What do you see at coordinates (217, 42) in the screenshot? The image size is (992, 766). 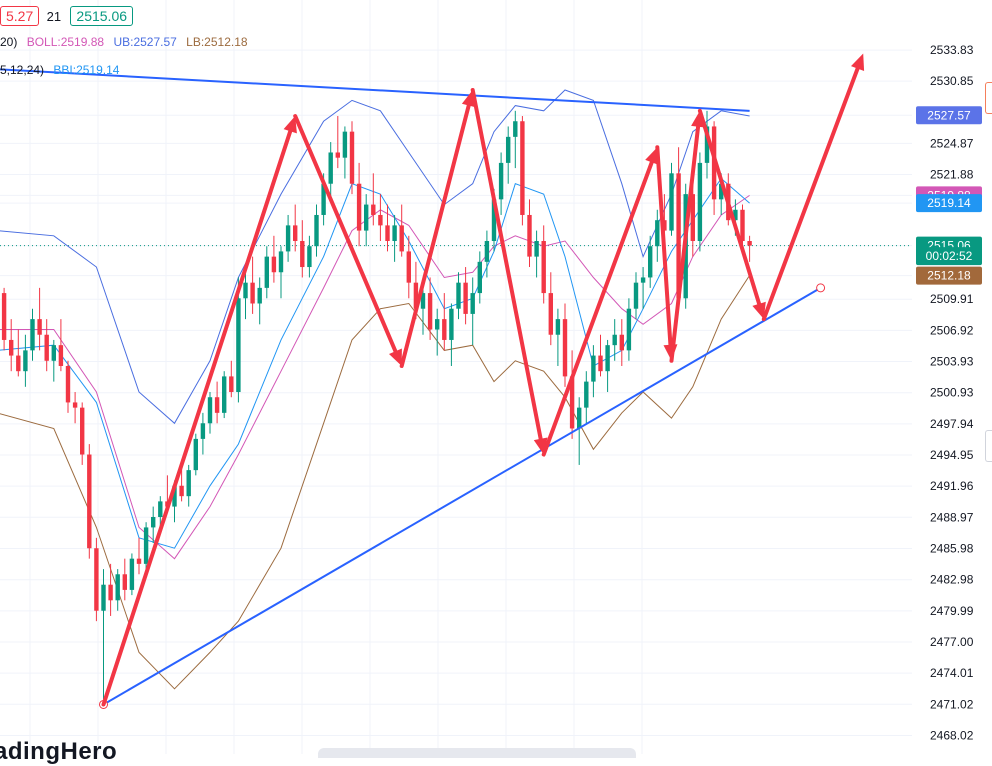 I see `lb-value: LB:2512.18` at bounding box center [217, 42].